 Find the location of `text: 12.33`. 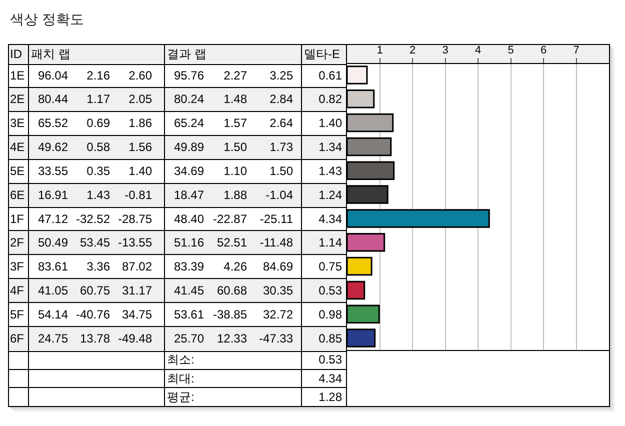

text: 12.33 is located at coordinates (232, 338).